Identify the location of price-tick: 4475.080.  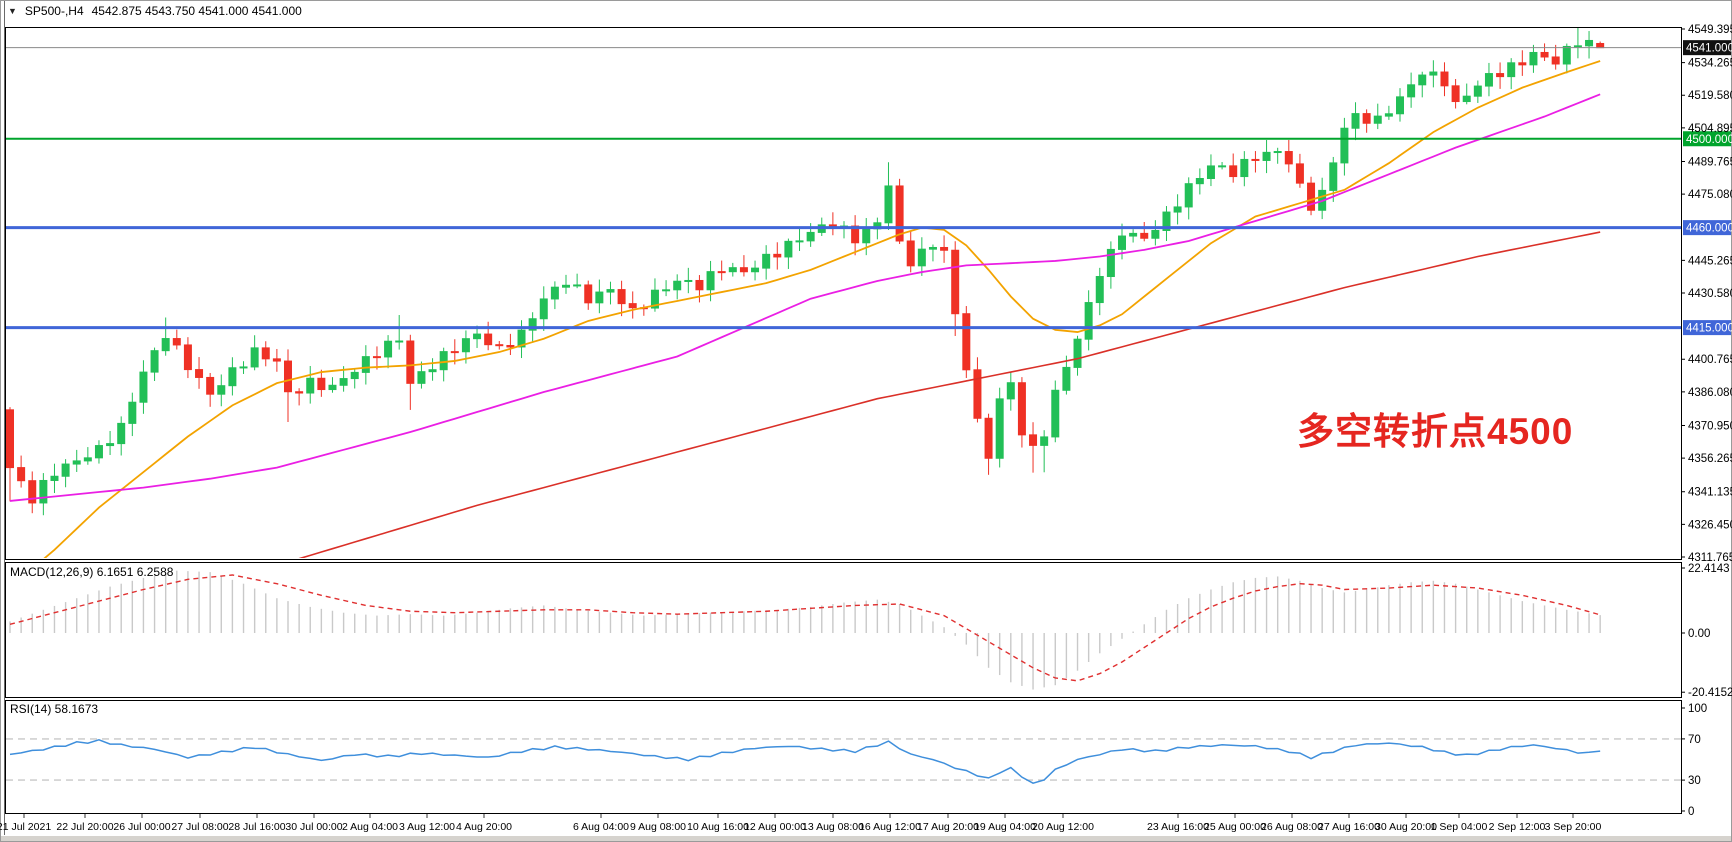
(1710, 195).